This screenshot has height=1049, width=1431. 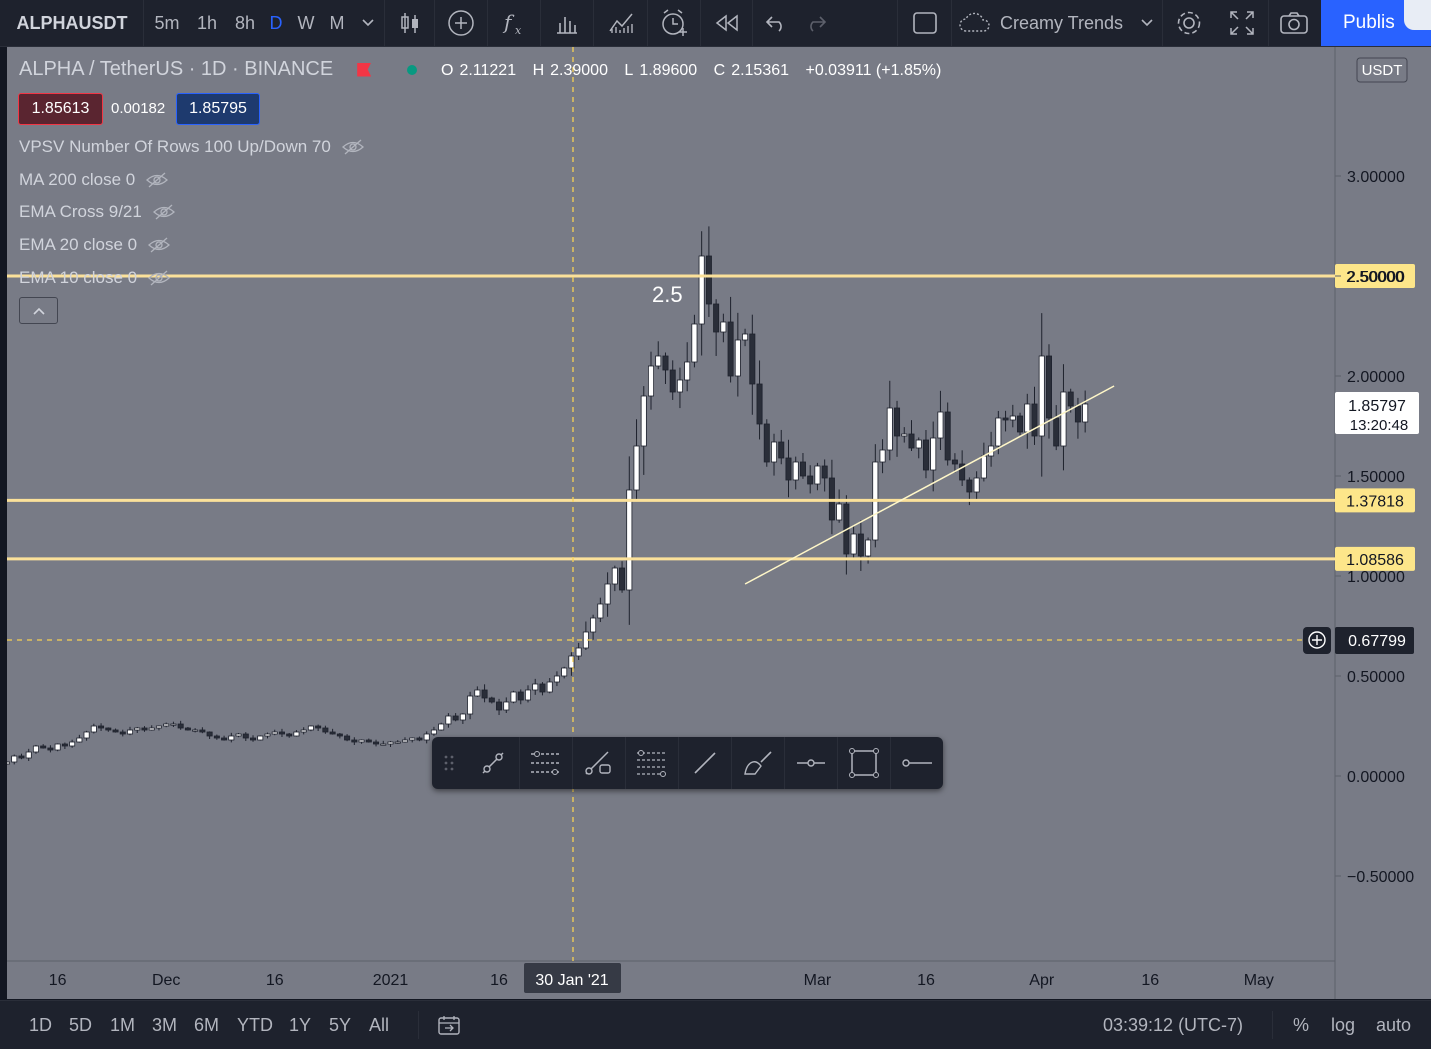 I want to click on rectangle-tool-icon, so click(x=864, y=763).